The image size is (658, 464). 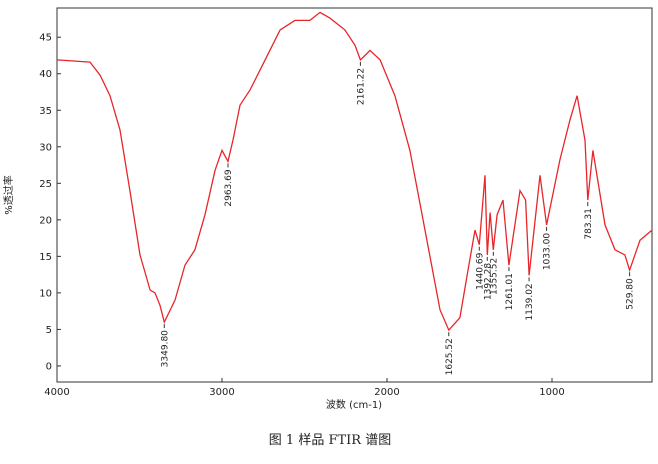 I want to click on peak-label: 783.31, so click(x=589, y=224).